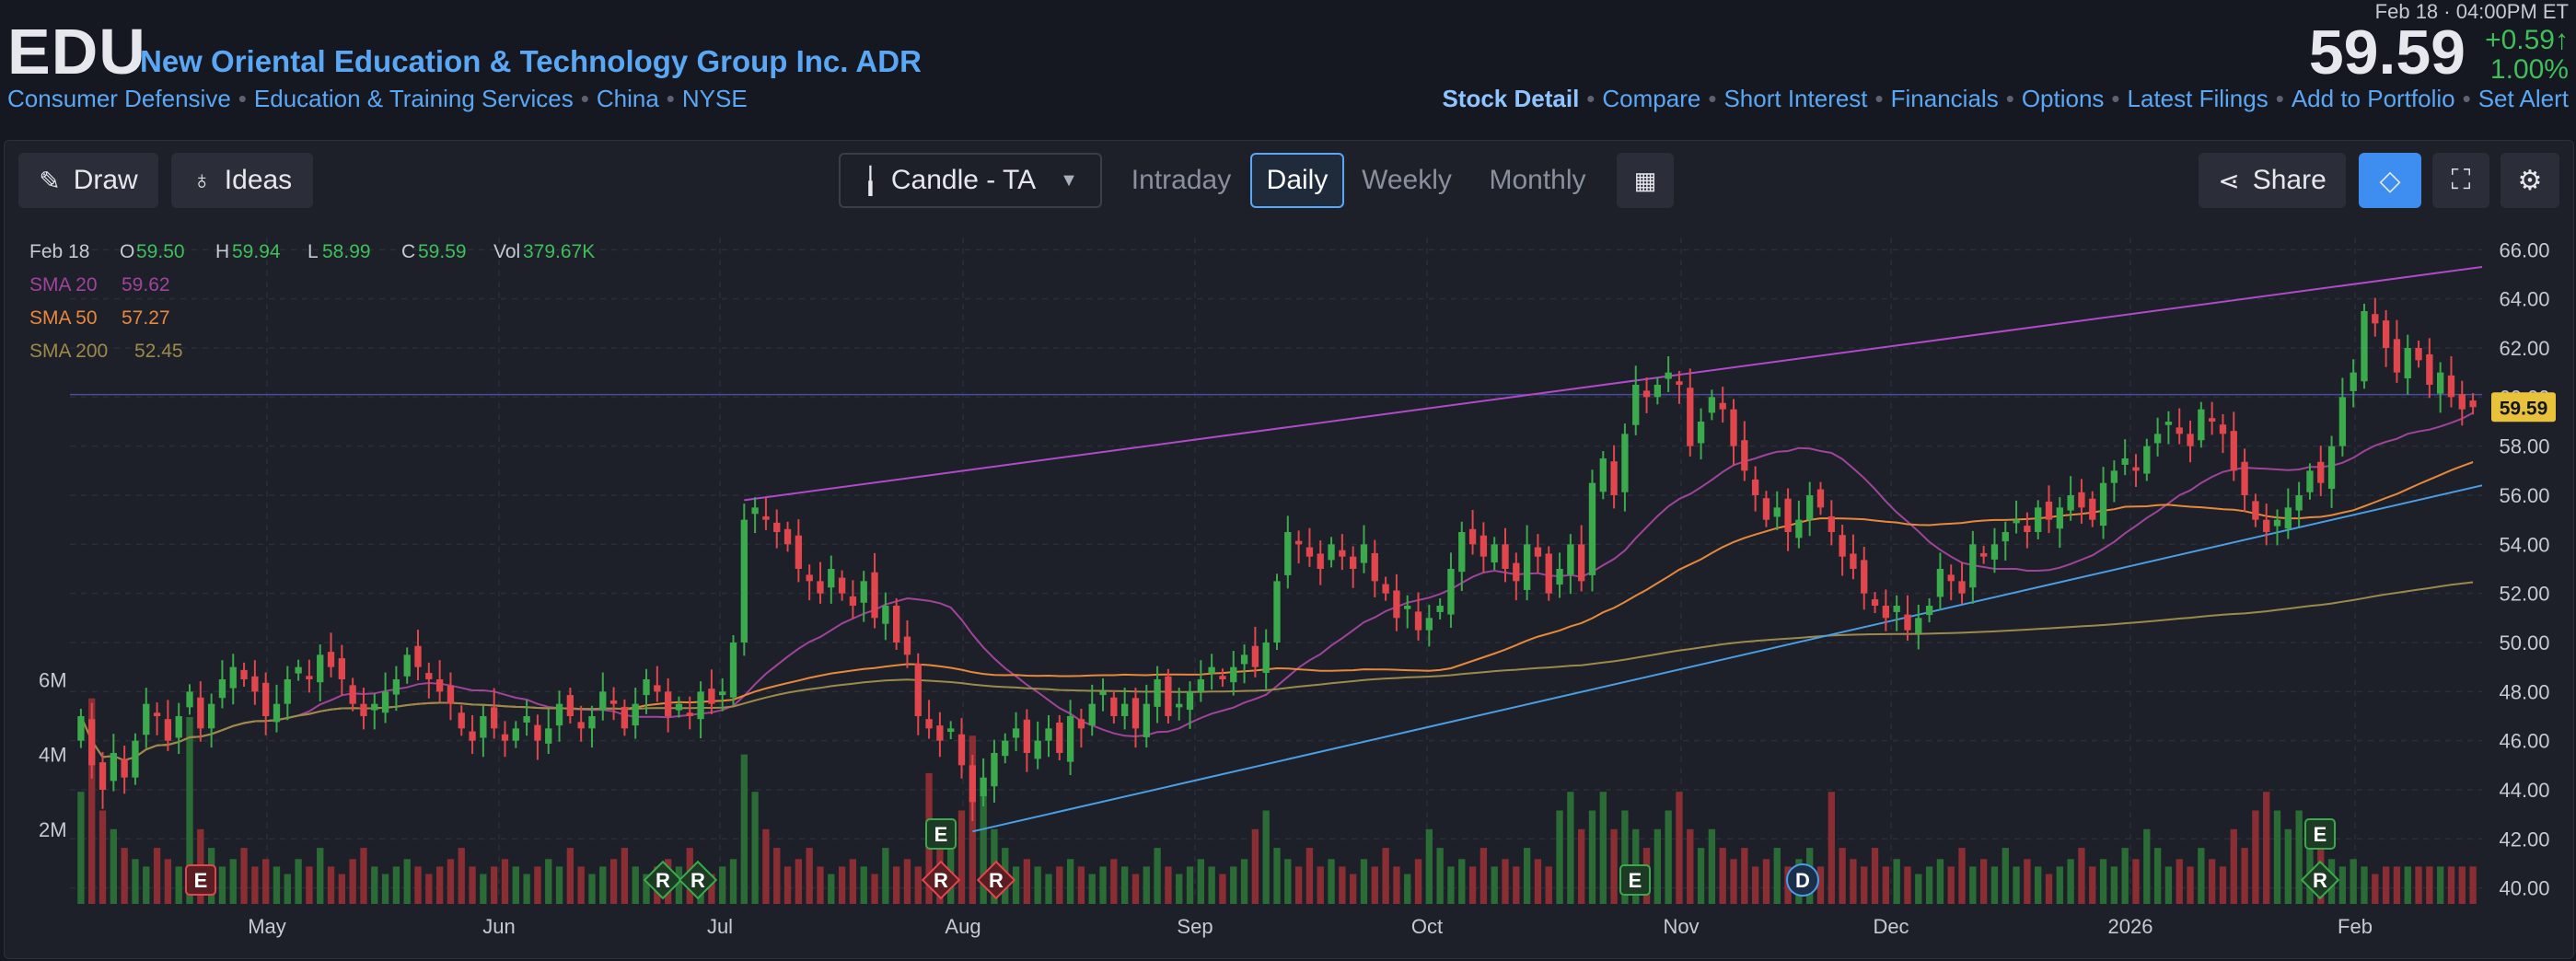 This screenshot has width=2576, height=961. I want to click on draw-button: ✎ Draw, so click(88, 180).